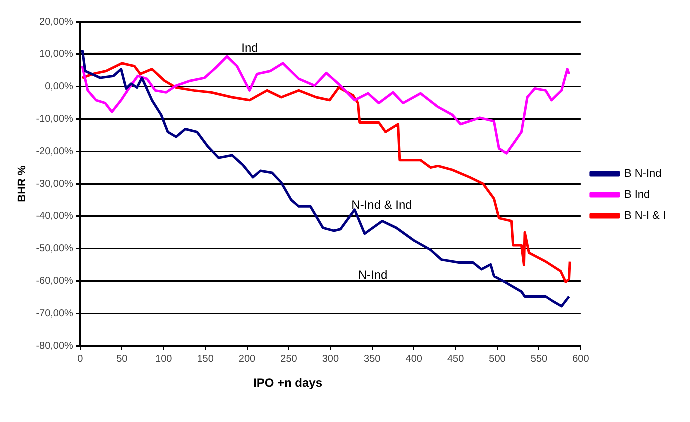 Image resolution: width=690 pixels, height=422 pixels. Describe the element at coordinates (55, 119) in the screenshot. I see `y-tick-label: -10,00%` at that location.